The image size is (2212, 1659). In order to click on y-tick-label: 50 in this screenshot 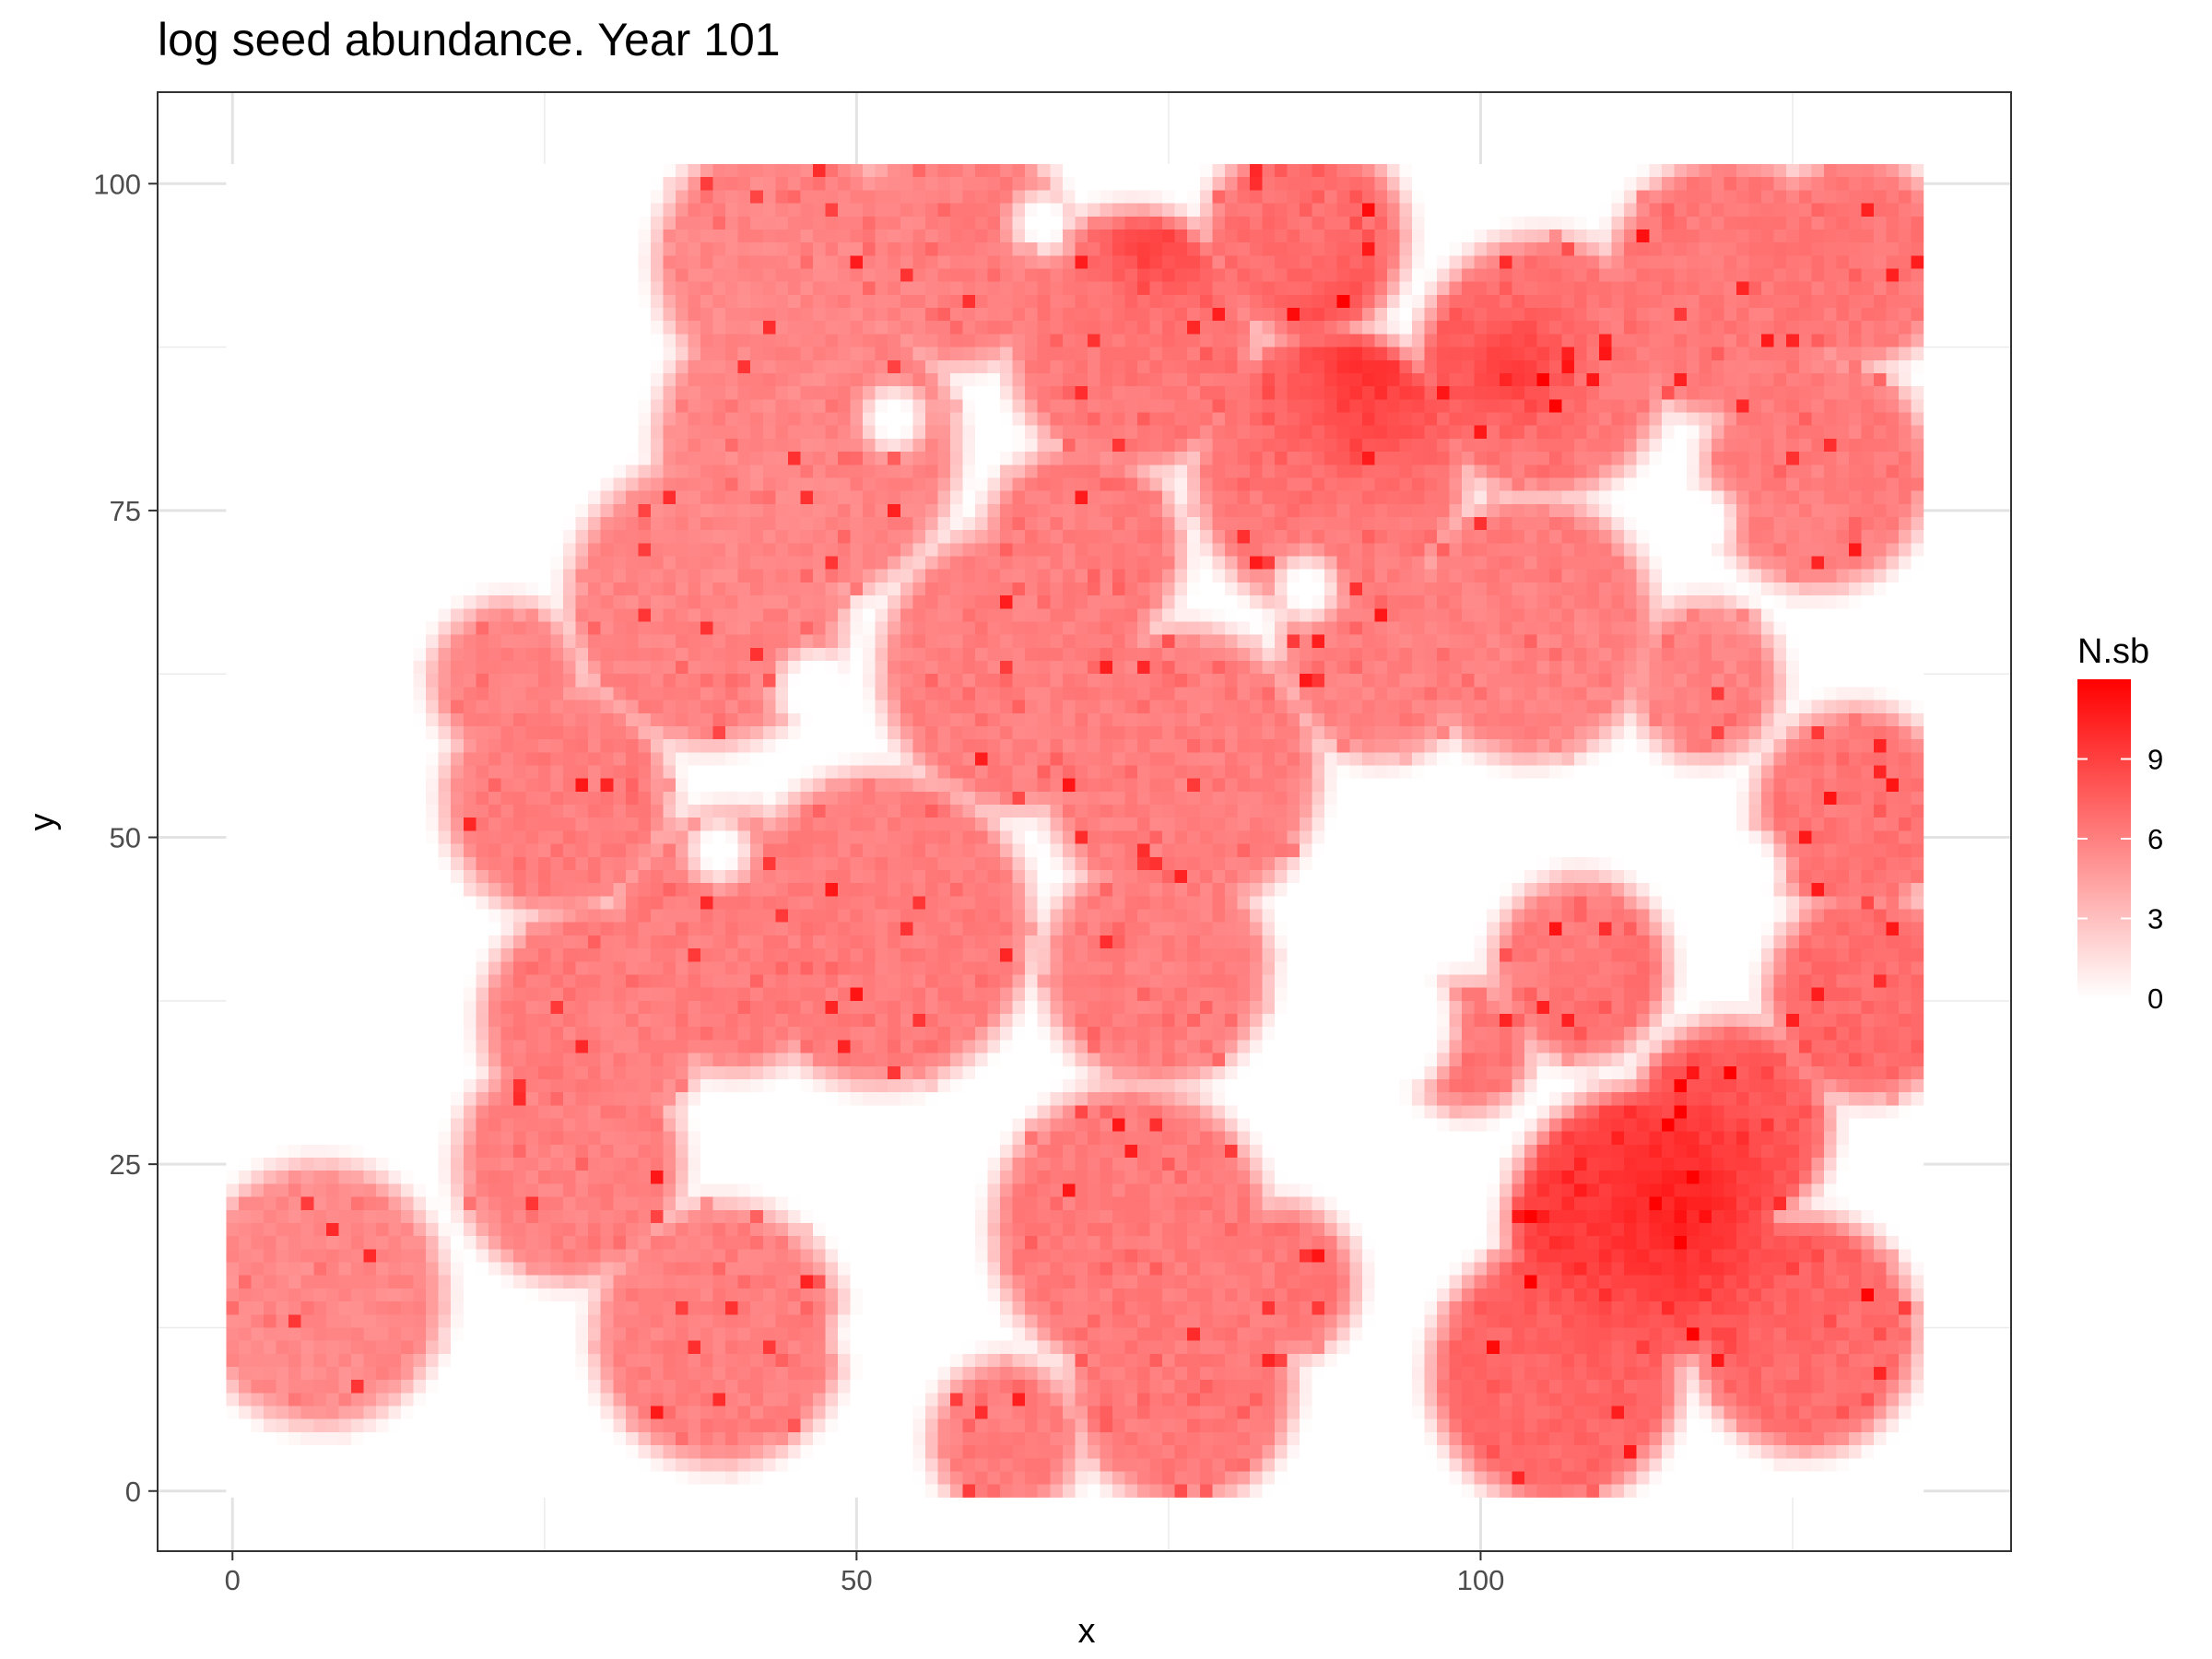, I will do `click(125, 838)`.